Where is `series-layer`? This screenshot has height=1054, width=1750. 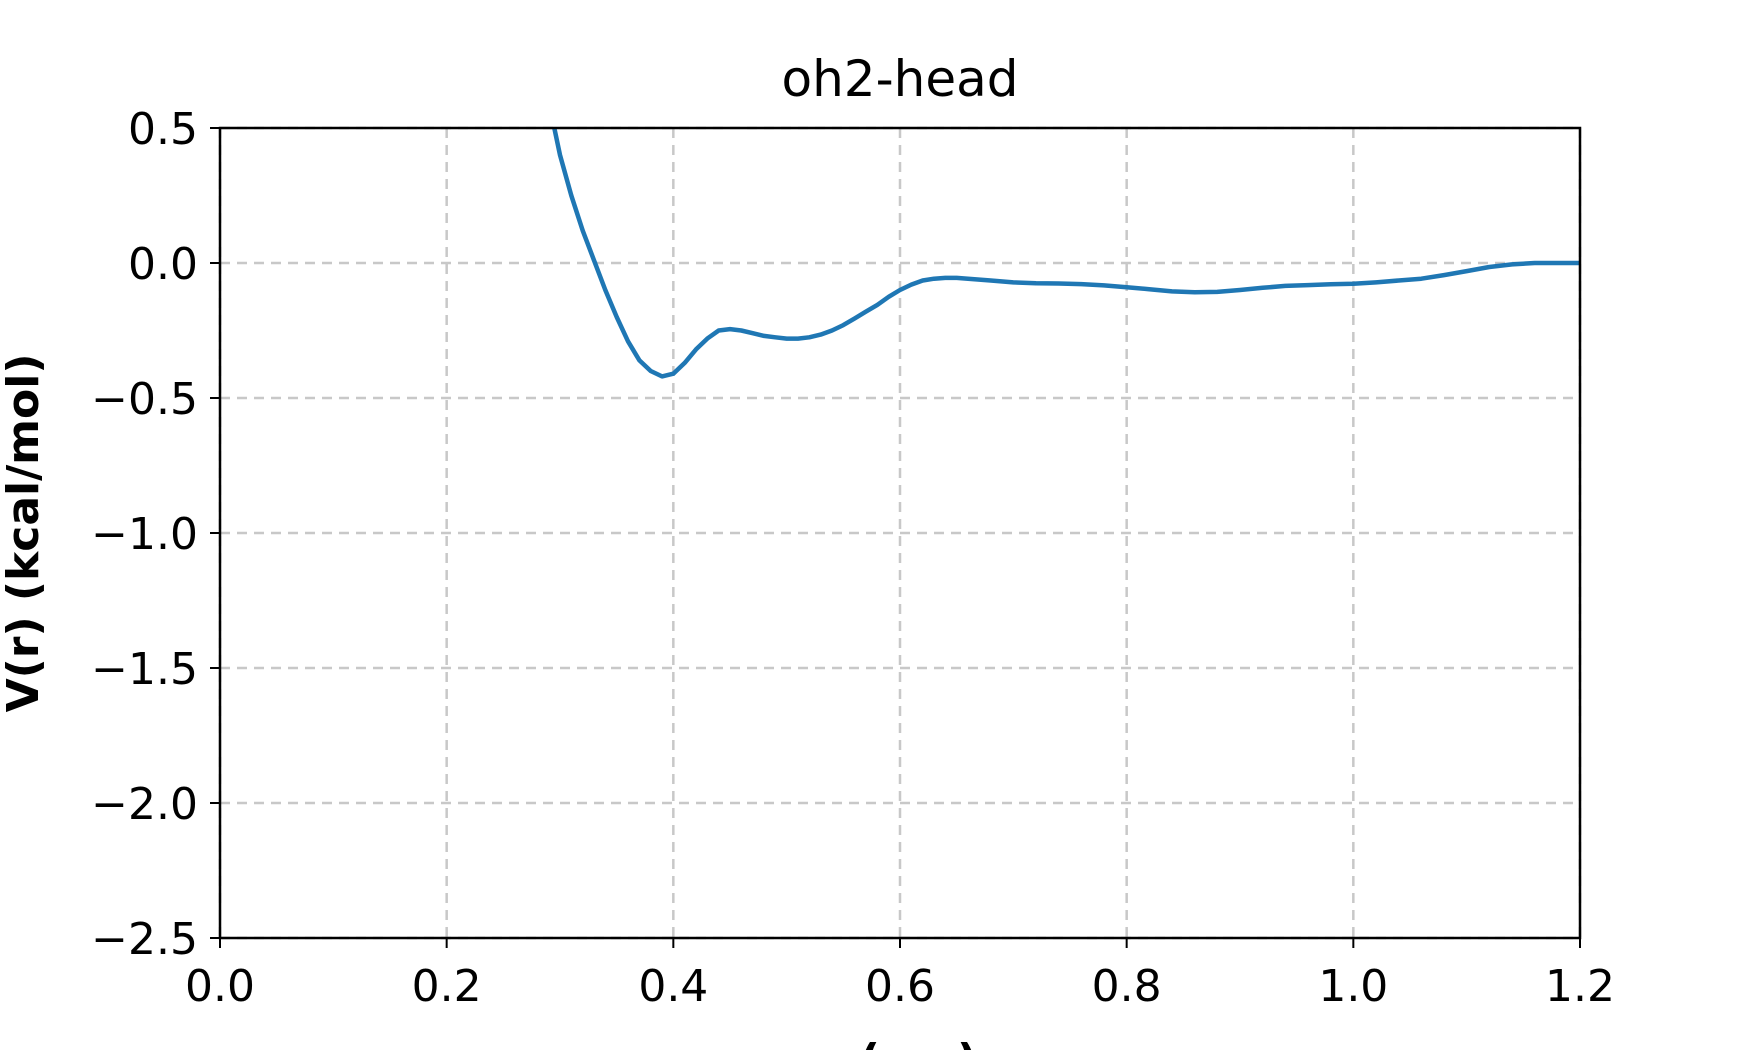 series-layer is located at coordinates (1066, 253).